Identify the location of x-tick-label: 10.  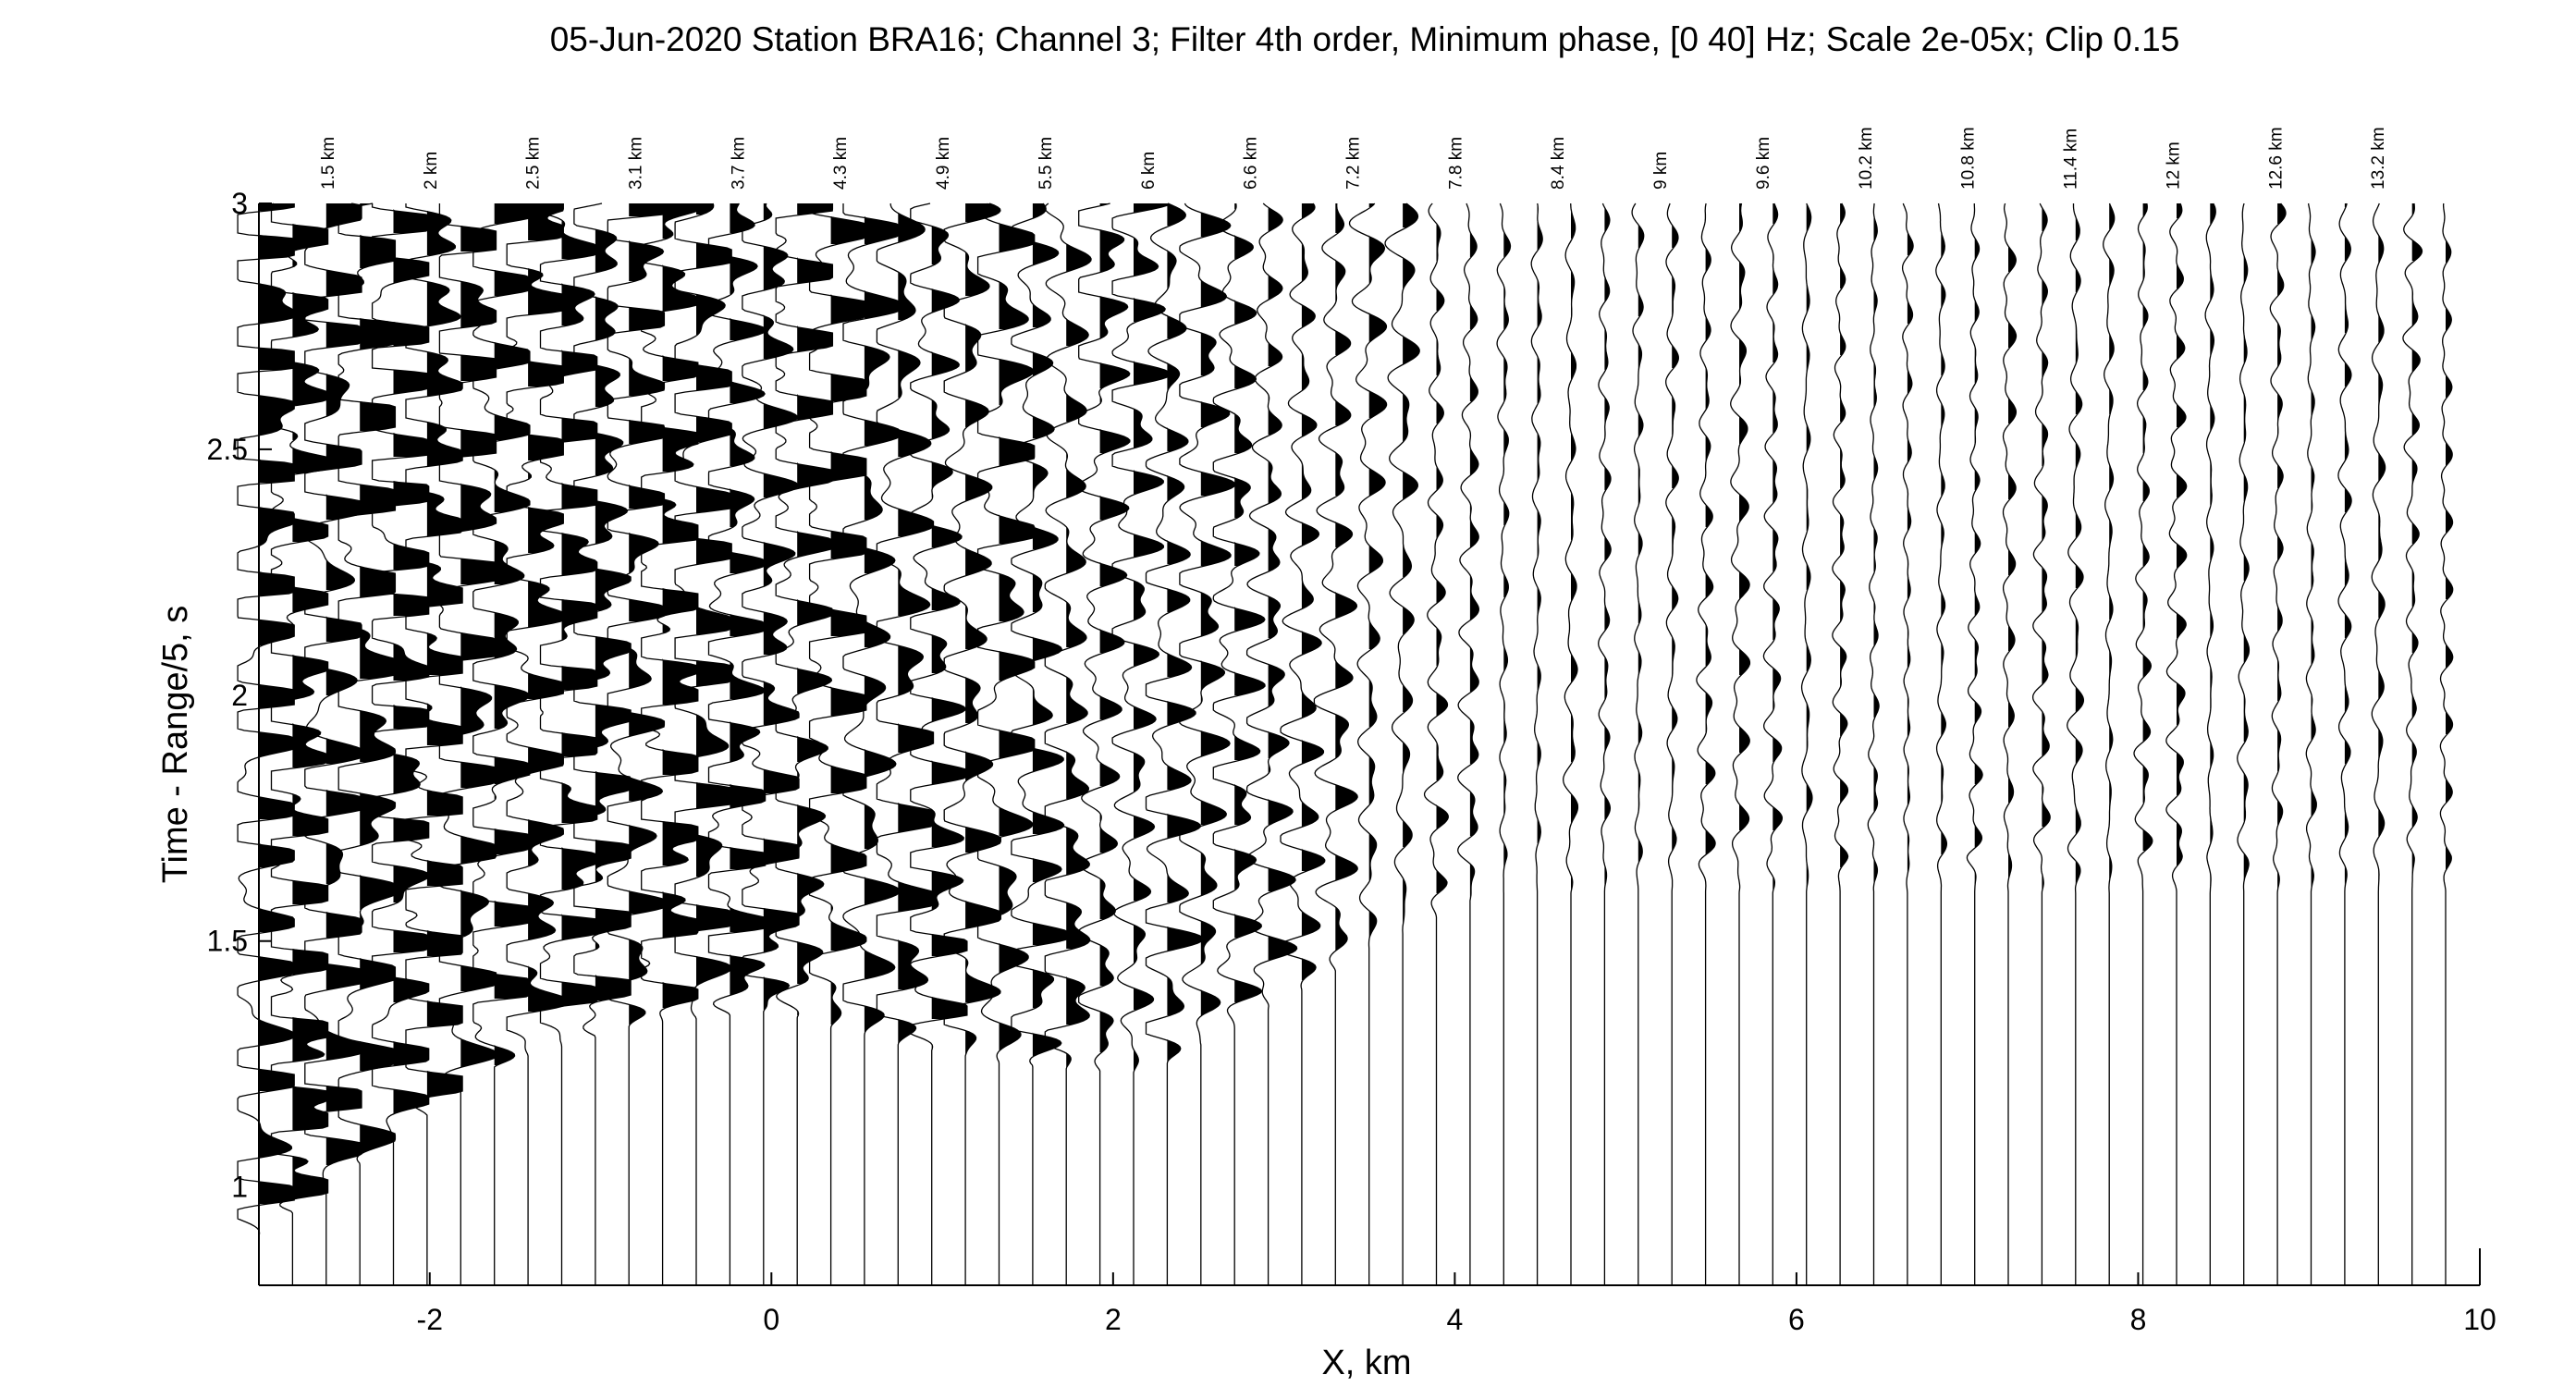
(2479, 1319).